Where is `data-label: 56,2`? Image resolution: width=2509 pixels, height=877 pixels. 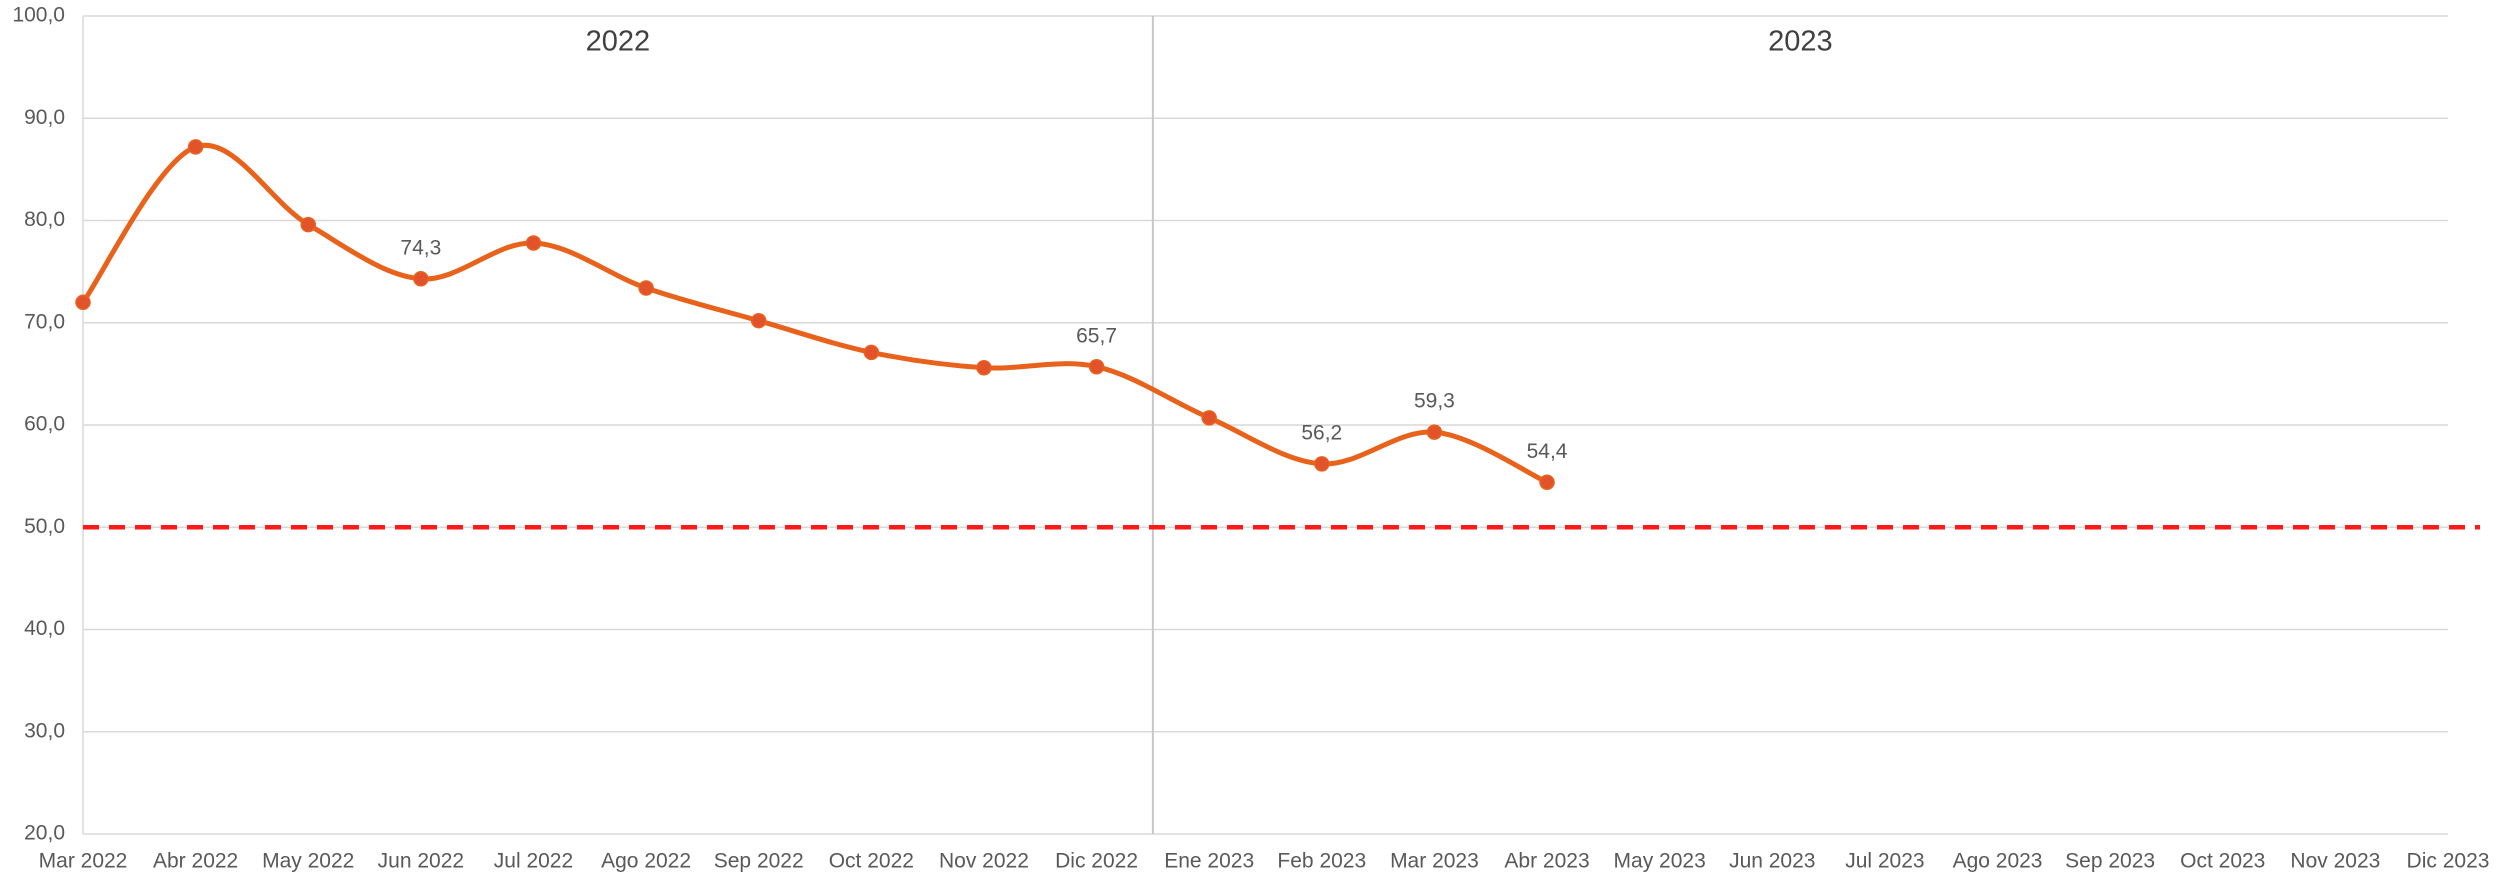
data-label: 56,2 is located at coordinates (1321, 432).